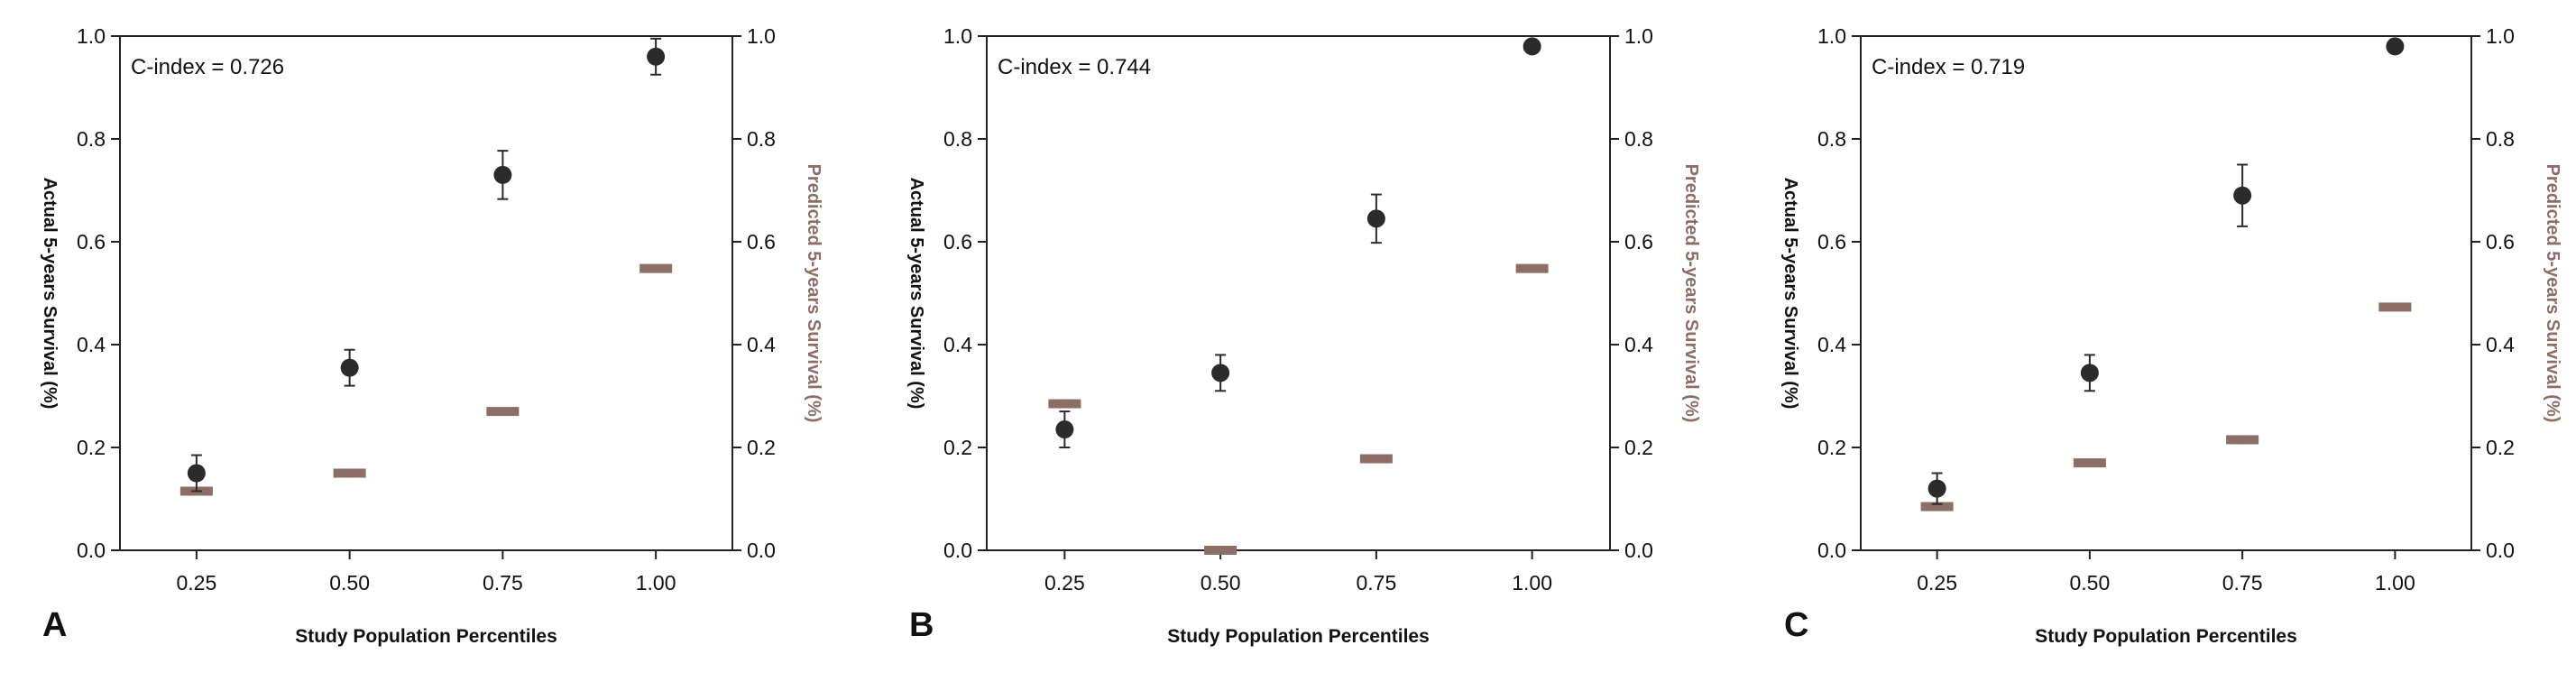 This screenshot has height=682, width=2576. What do you see at coordinates (1074, 67) in the screenshot?
I see `c-index-annotation: C-index = 0.744` at bounding box center [1074, 67].